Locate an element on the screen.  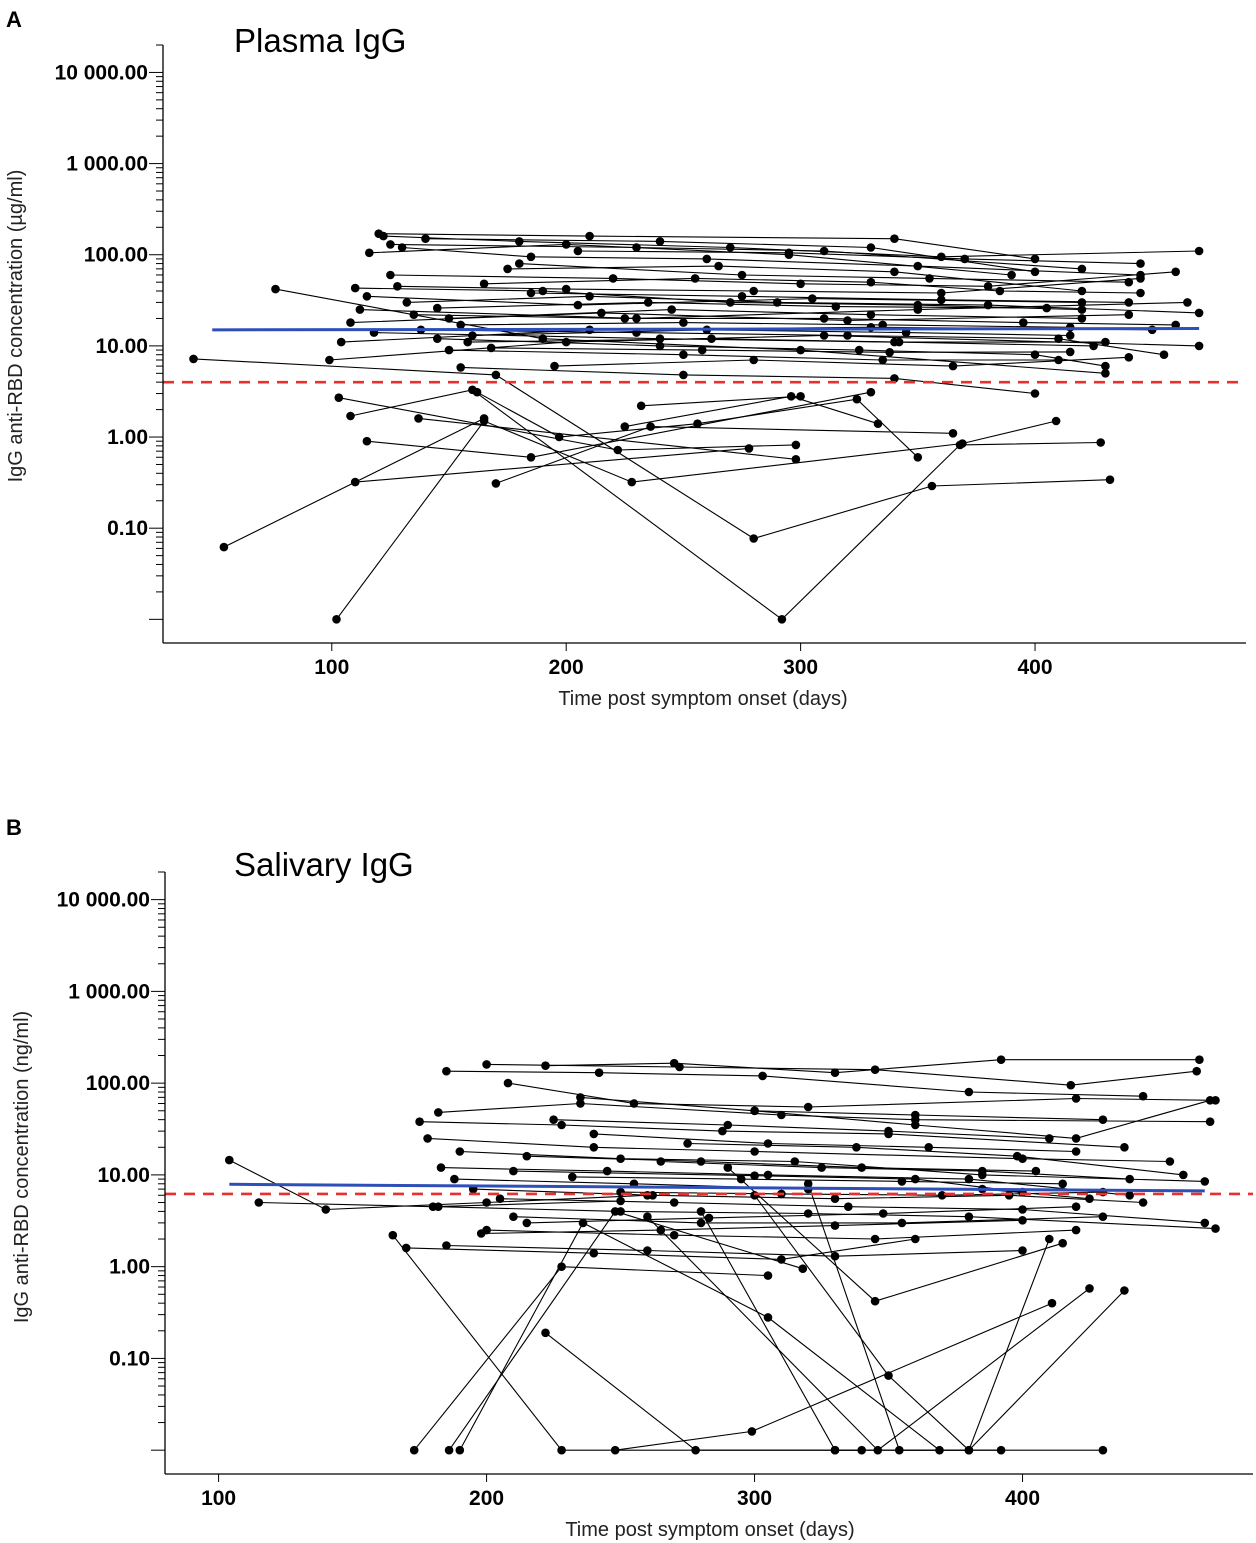
panel-b-x-axis-label: Time post symptom onset (days) is located at coordinates (709, 1530).